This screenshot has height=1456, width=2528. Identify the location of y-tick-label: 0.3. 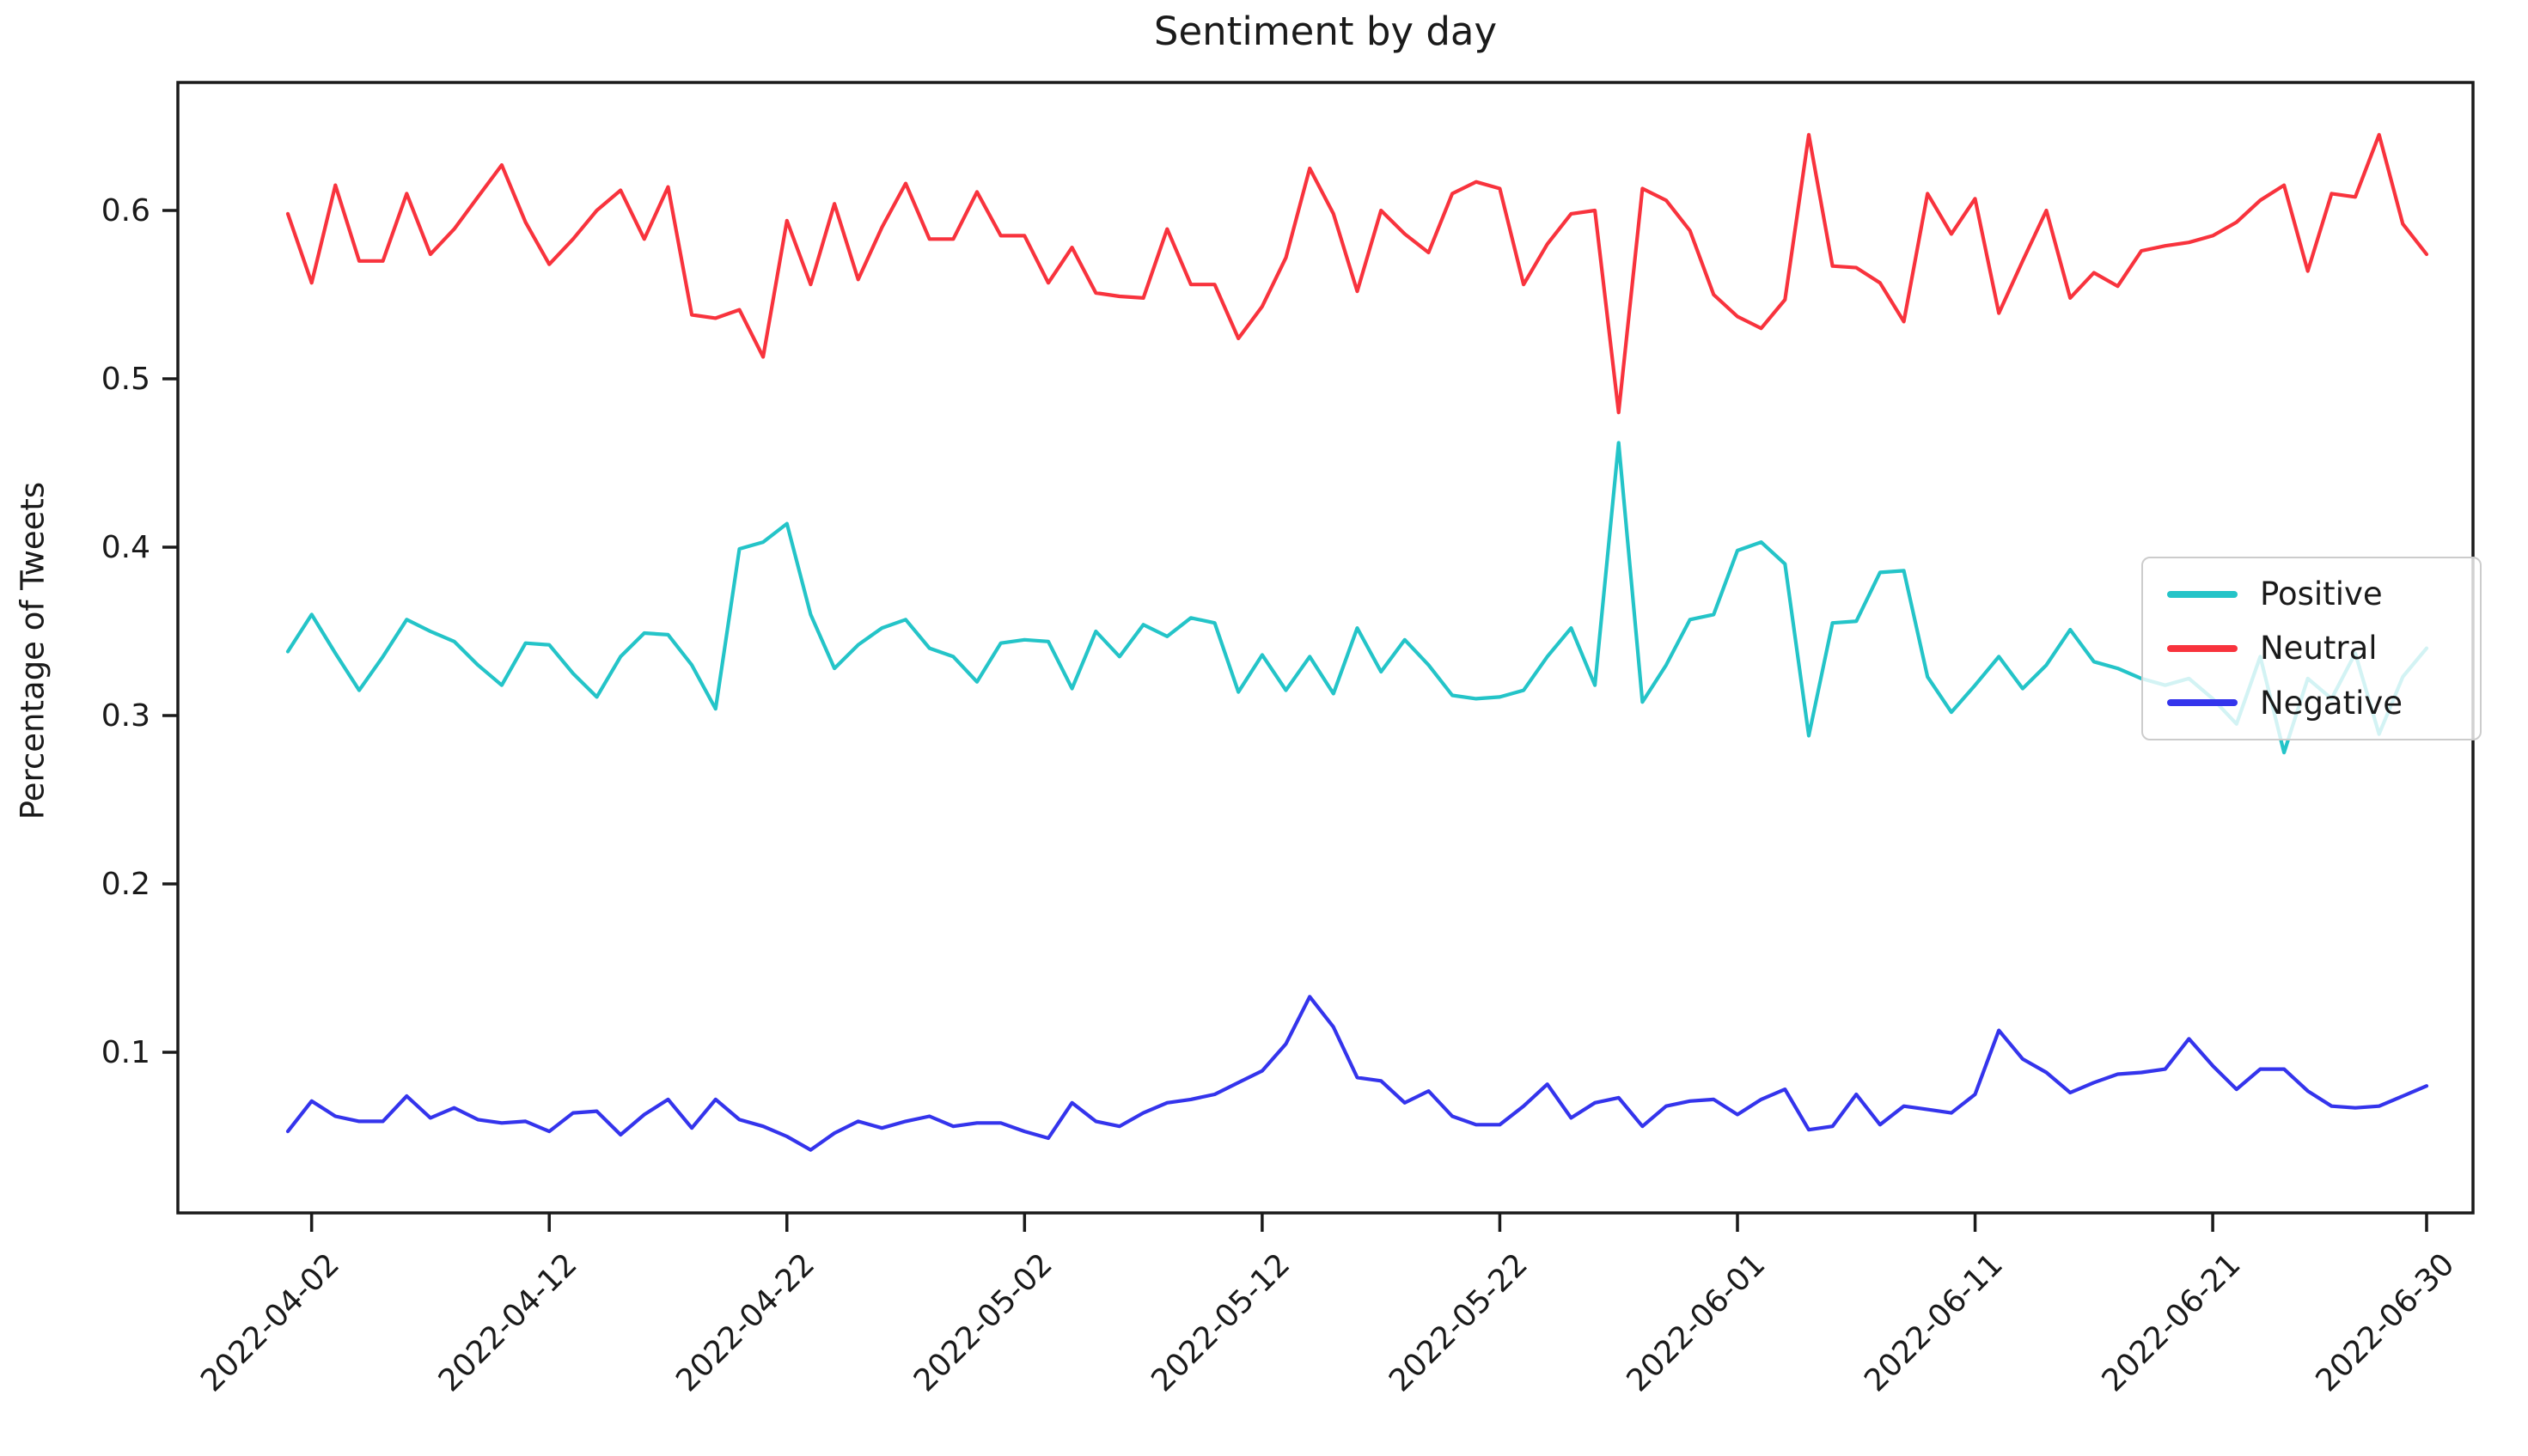
(126, 716).